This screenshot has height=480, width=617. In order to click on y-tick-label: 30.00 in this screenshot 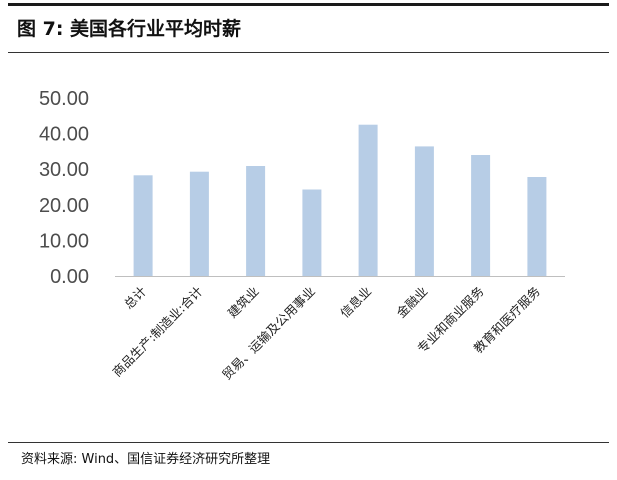, I will do `click(64, 170)`.